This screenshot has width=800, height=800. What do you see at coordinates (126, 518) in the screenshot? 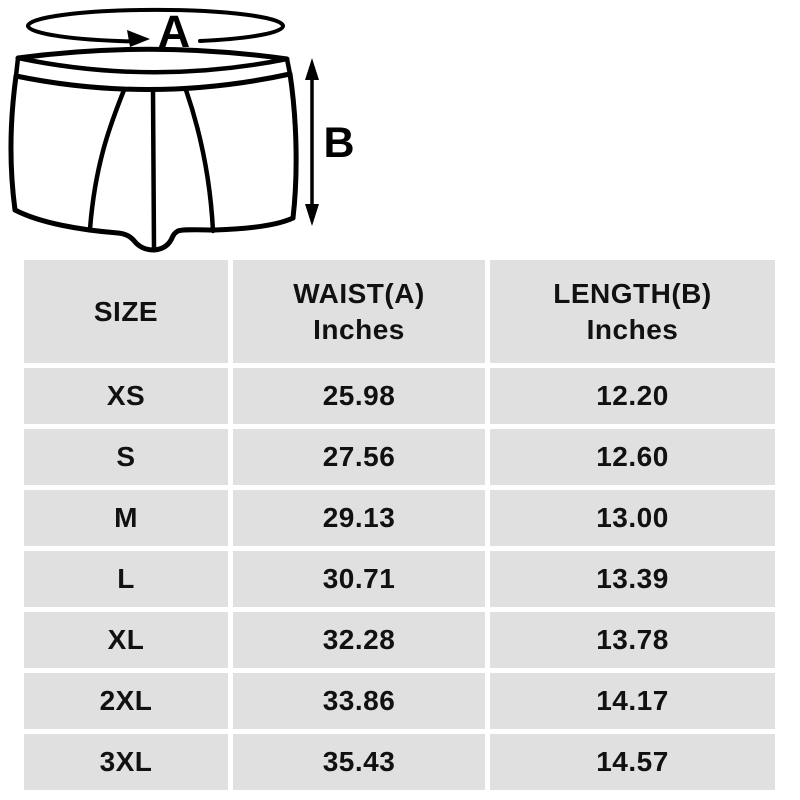
I see `size-cell: M` at bounding box center [126, 518].